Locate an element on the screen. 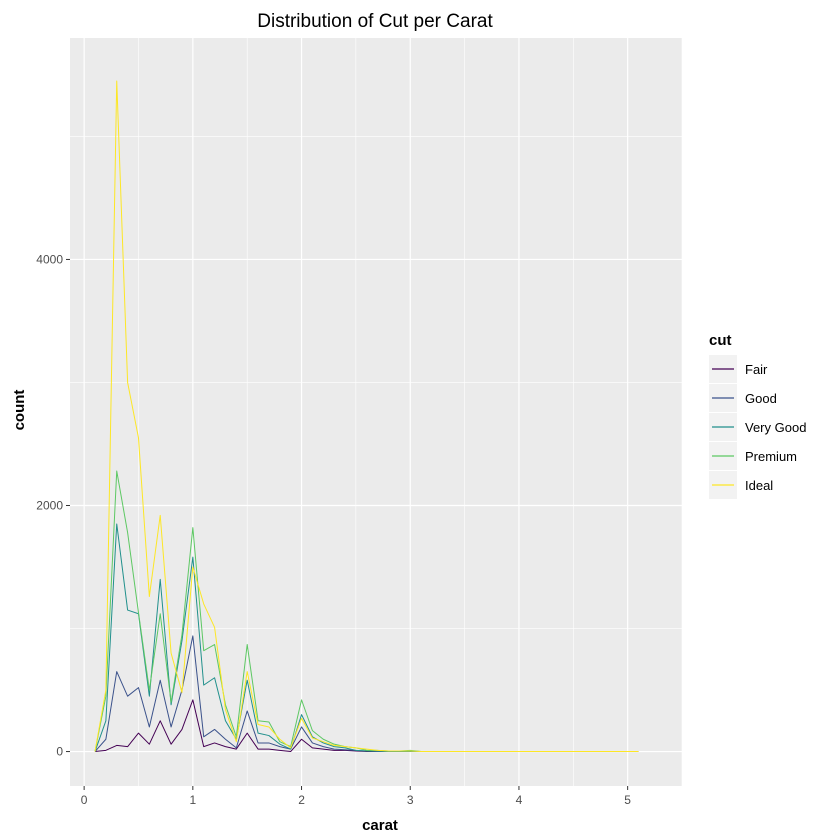 This screenshot has height=840, width=840. legend-label: Premium is located at coordinates (771, 456).